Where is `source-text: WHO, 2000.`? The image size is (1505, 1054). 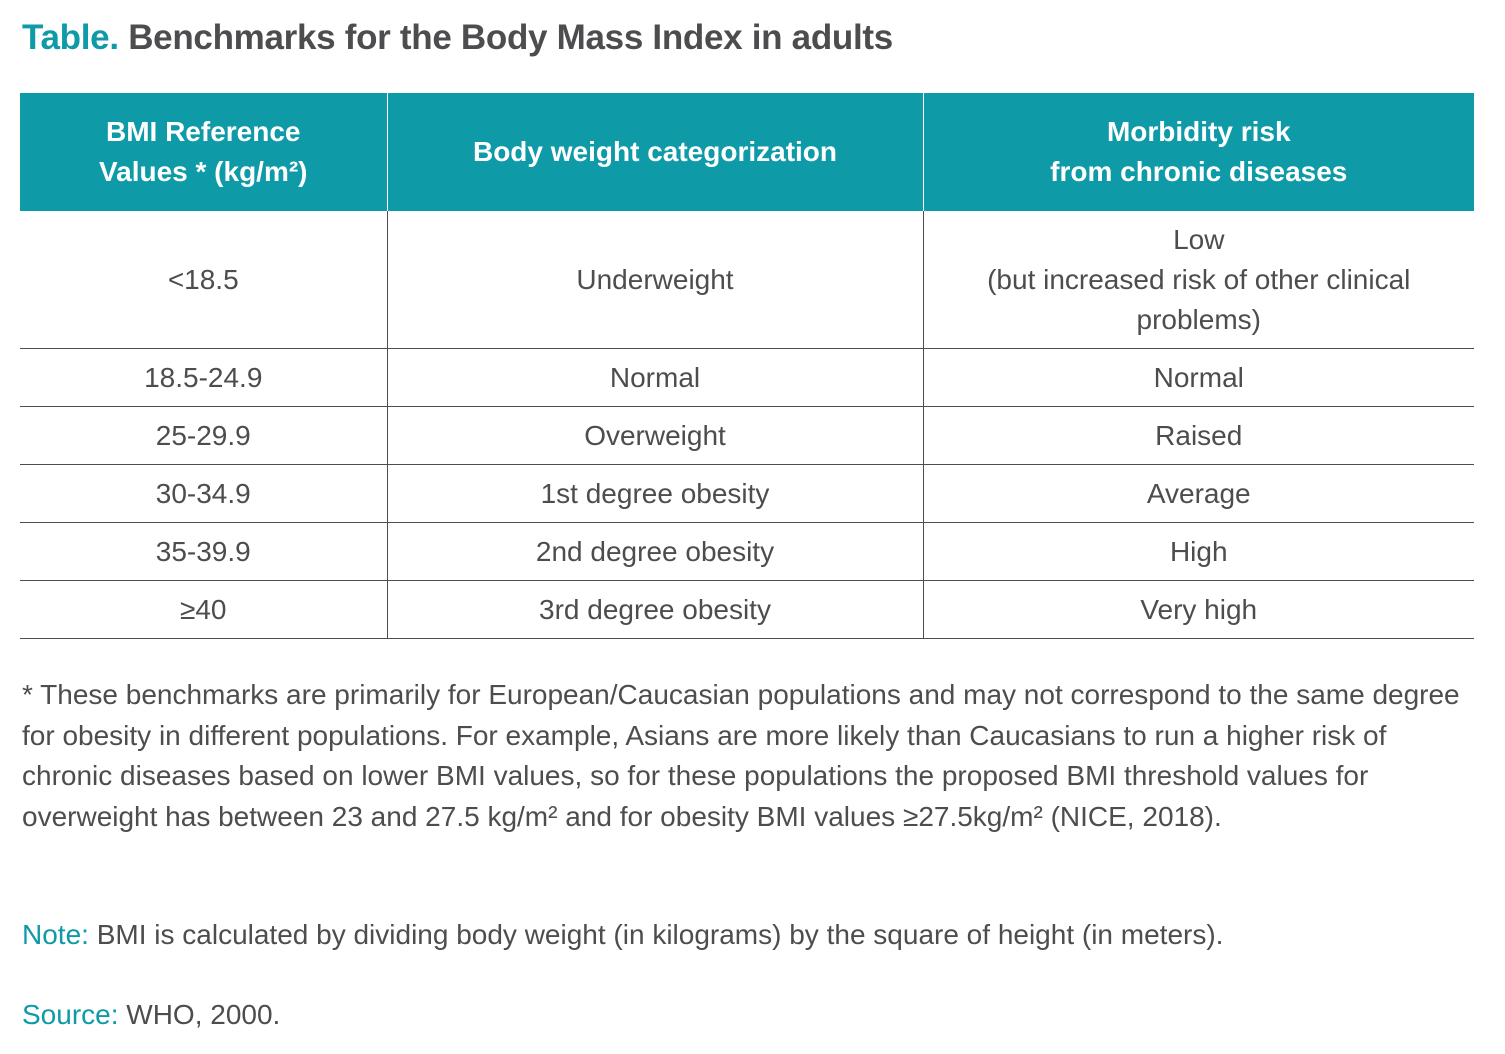
source-text: WHO, 2000. is located at coordinates (199, 1014).